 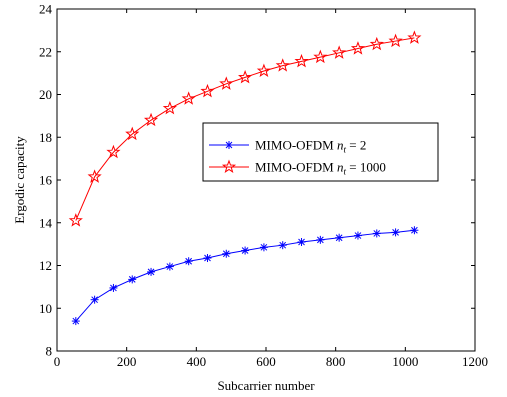 I want to click on y-tick-label: 20, so click(x=45, y=94).